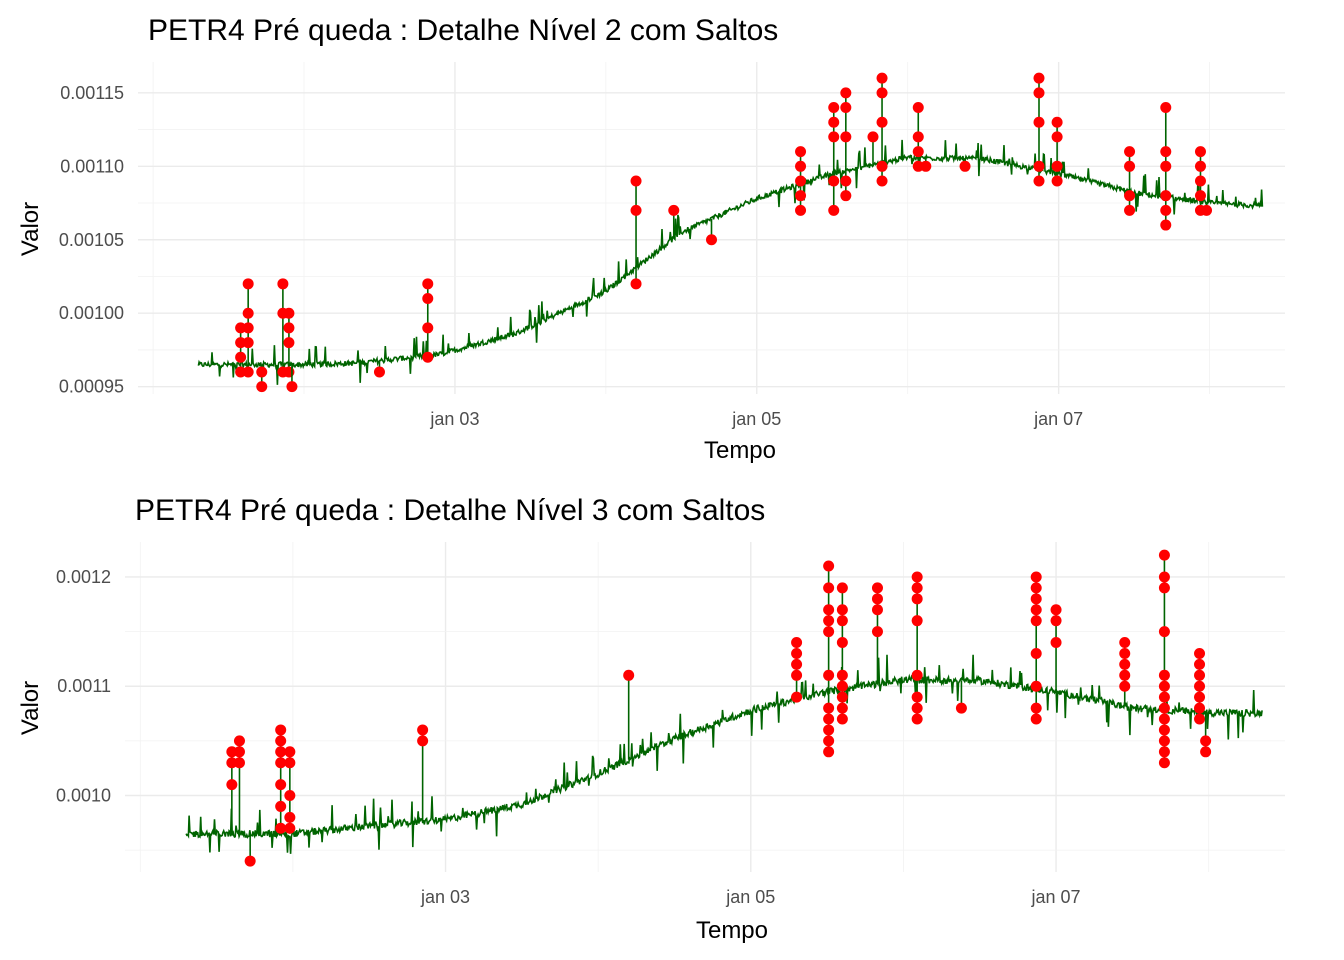 Image resolution: width=1344 pixels, height=960 pixels. I want to click on x-tick-label: jan 05, so click(756, 419).